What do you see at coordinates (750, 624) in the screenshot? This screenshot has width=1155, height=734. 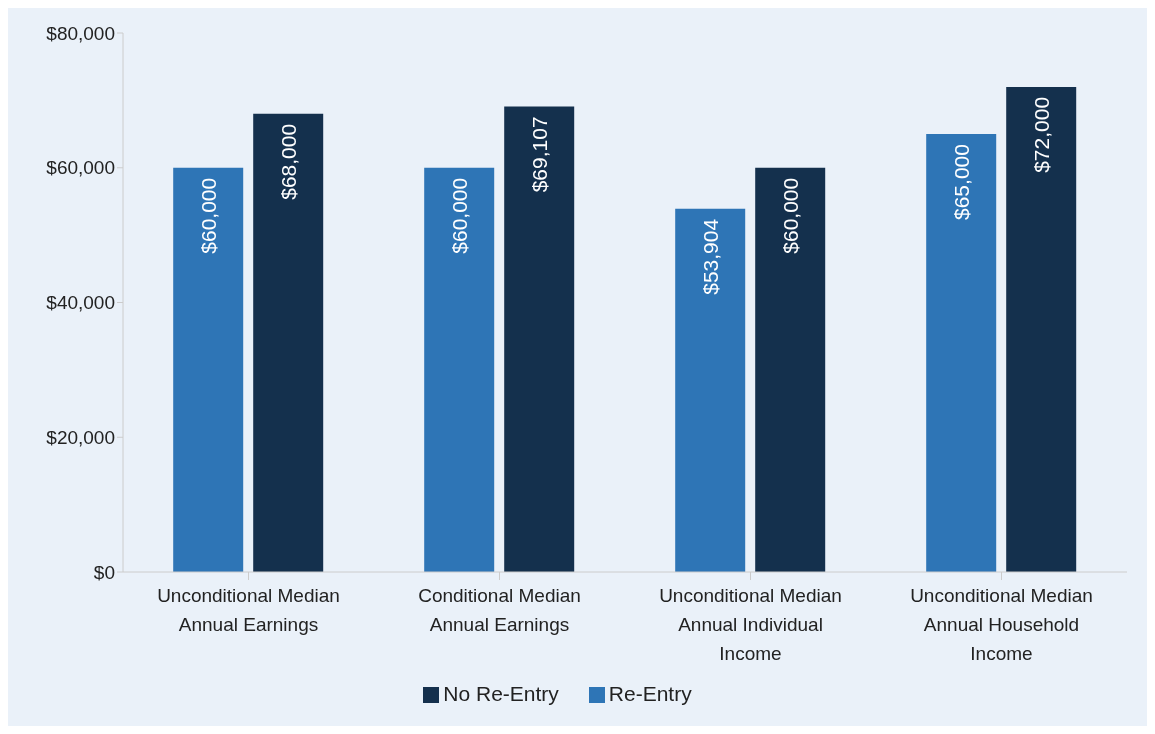 I see `x-tick-label: Unconditional Median Annual Individual Income` at bounding box center [750, 624].